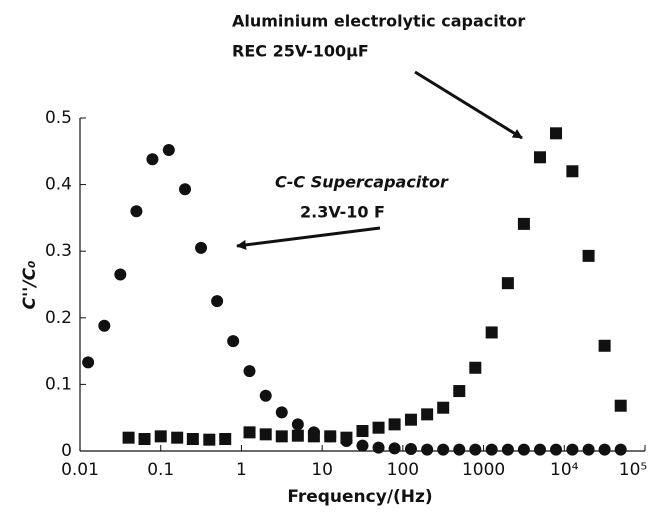 The width and height of the screenshot is (659, 512). What do you see at coordinates (160, 470) in the screenshot?
I see `x-tick-label: 0.1` at bounding box center [160, 470].